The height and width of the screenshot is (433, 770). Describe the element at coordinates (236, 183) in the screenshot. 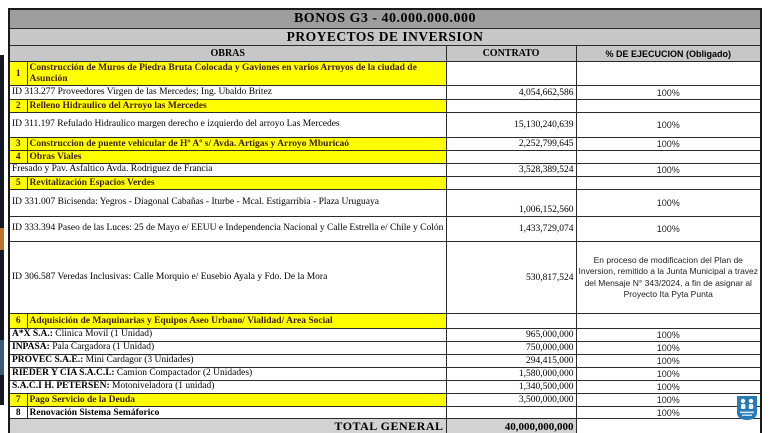

I see `section-title: Revitalización Espacios Verdes` at that location.